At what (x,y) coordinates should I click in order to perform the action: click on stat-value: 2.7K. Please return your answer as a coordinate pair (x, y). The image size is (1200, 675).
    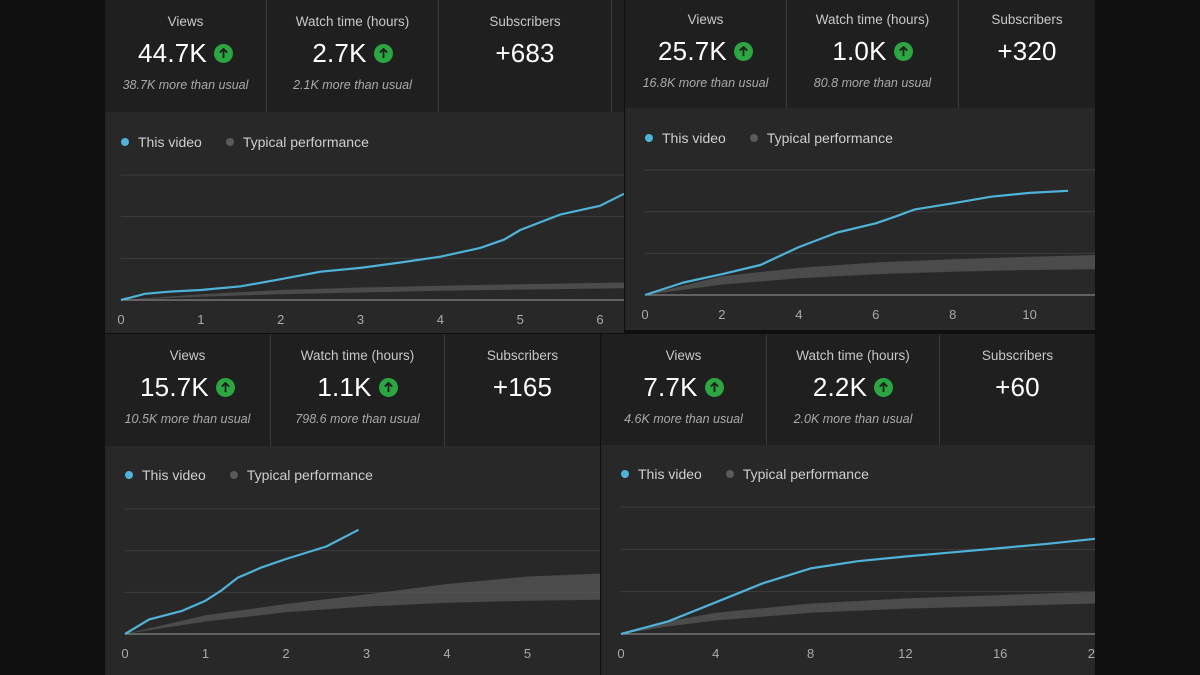
    Looking at the image, I should click on (339, 52).